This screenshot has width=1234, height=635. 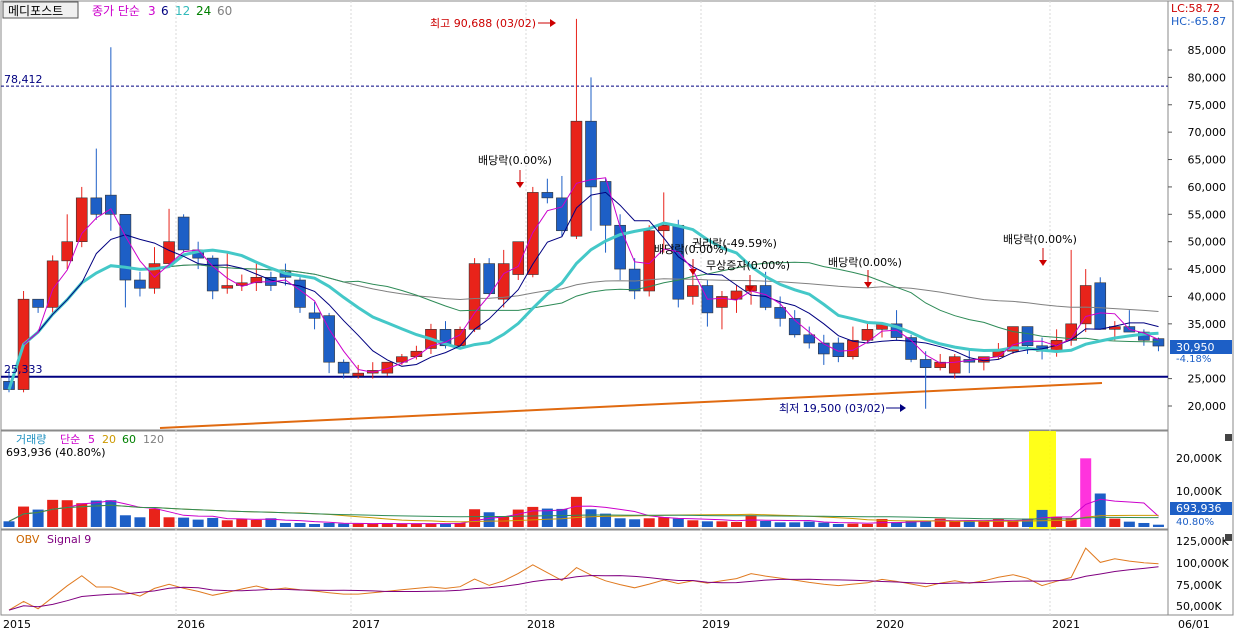 I want to click on annotation-dividend-2017: 배당락(0.00%), so click(x=515, y=160).